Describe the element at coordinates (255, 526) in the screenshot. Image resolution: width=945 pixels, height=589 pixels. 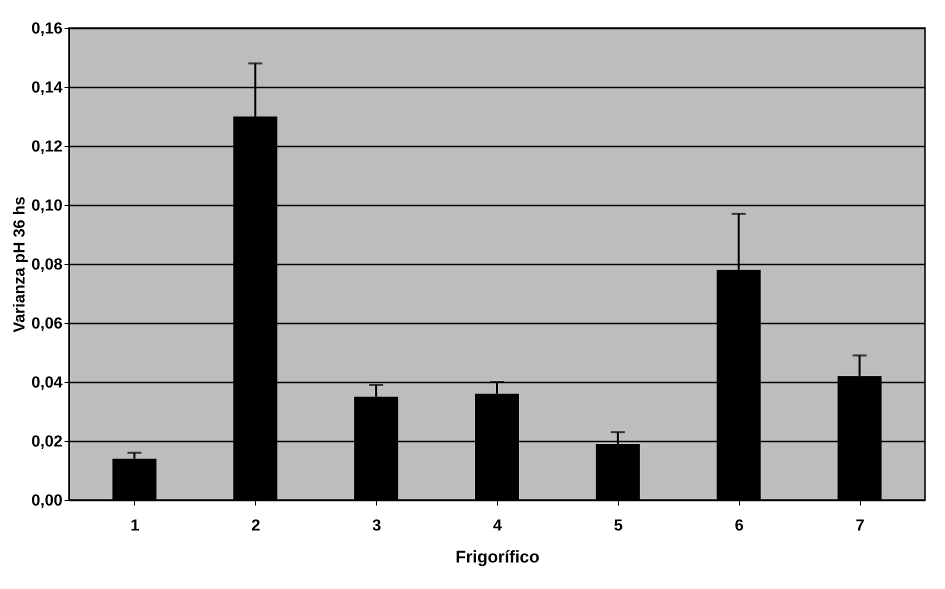
I see `x-tick-label: 2` at that location.